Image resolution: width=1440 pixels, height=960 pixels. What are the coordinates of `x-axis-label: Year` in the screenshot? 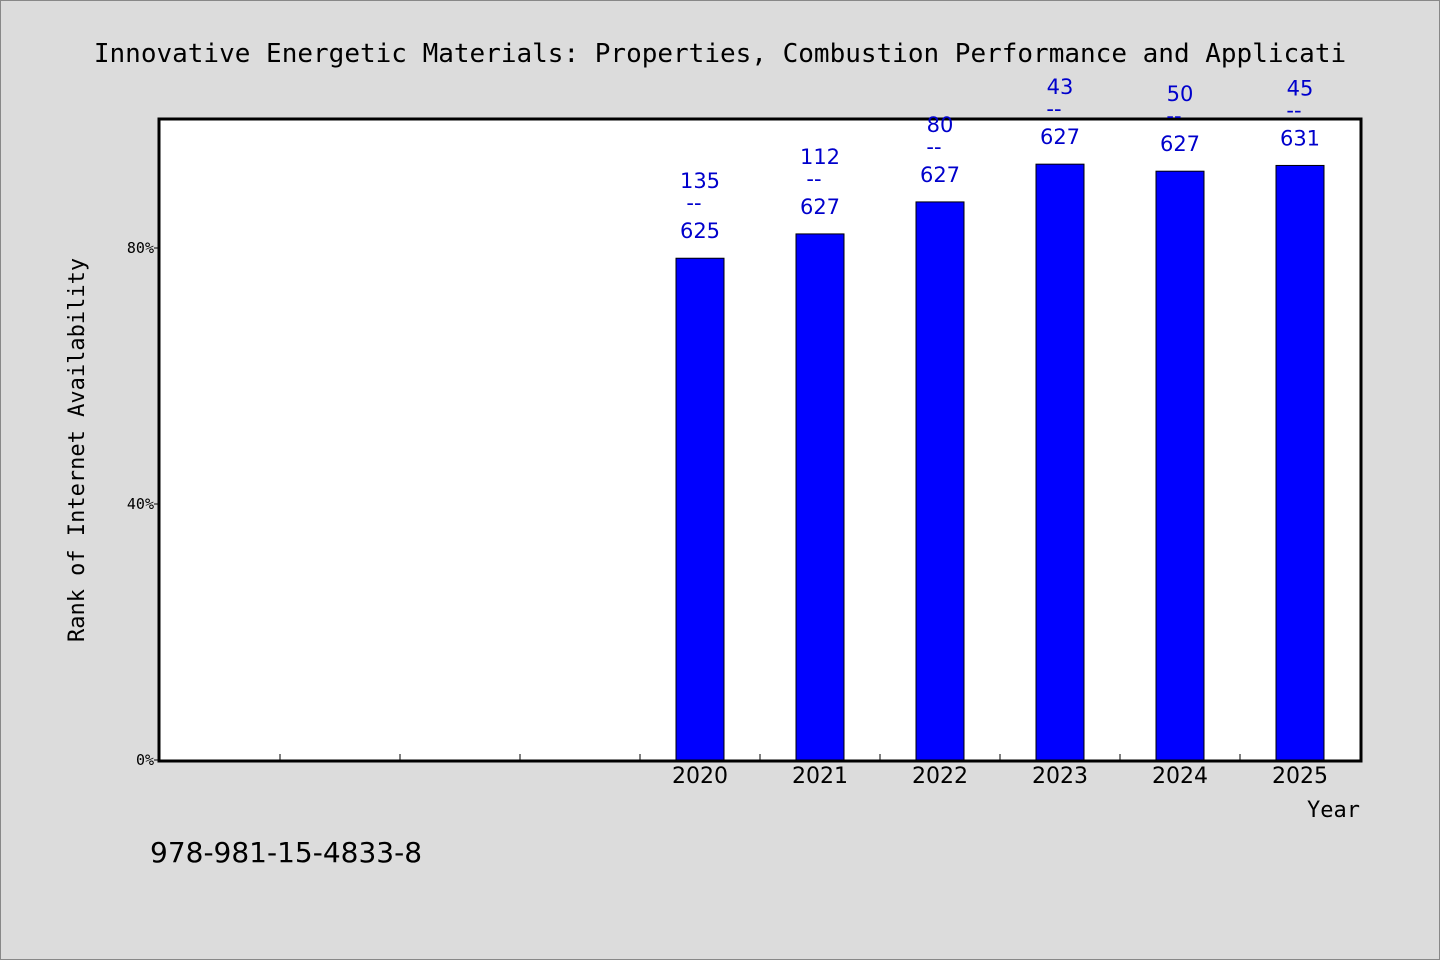 It's located at (1333, 810).